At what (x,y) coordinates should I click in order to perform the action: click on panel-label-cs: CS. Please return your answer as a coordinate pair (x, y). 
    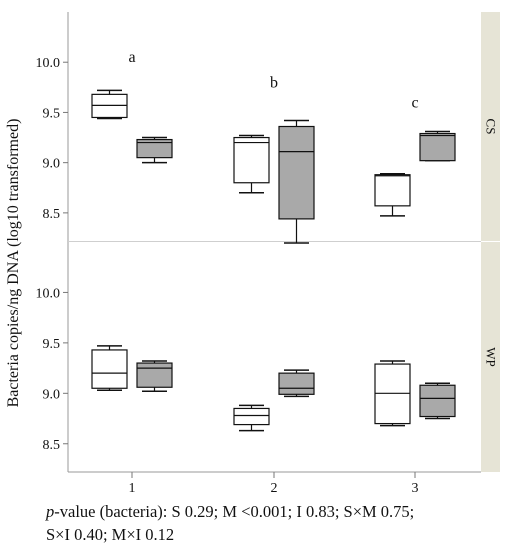
    Looking at the image, I should click on (491, 127).